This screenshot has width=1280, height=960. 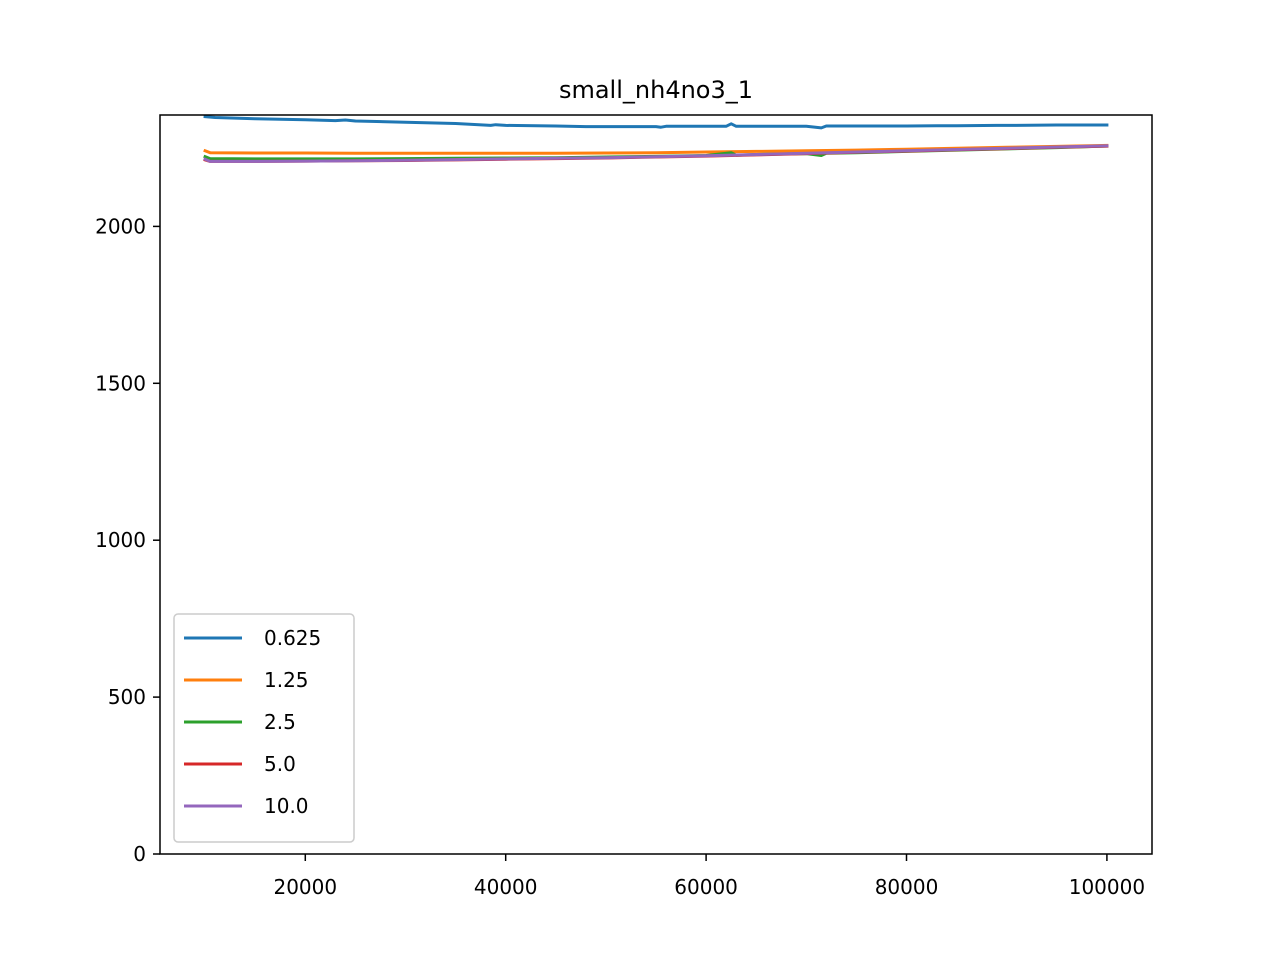 I want to click on legend-label-0: 0.625, so click(x=292, y=638).